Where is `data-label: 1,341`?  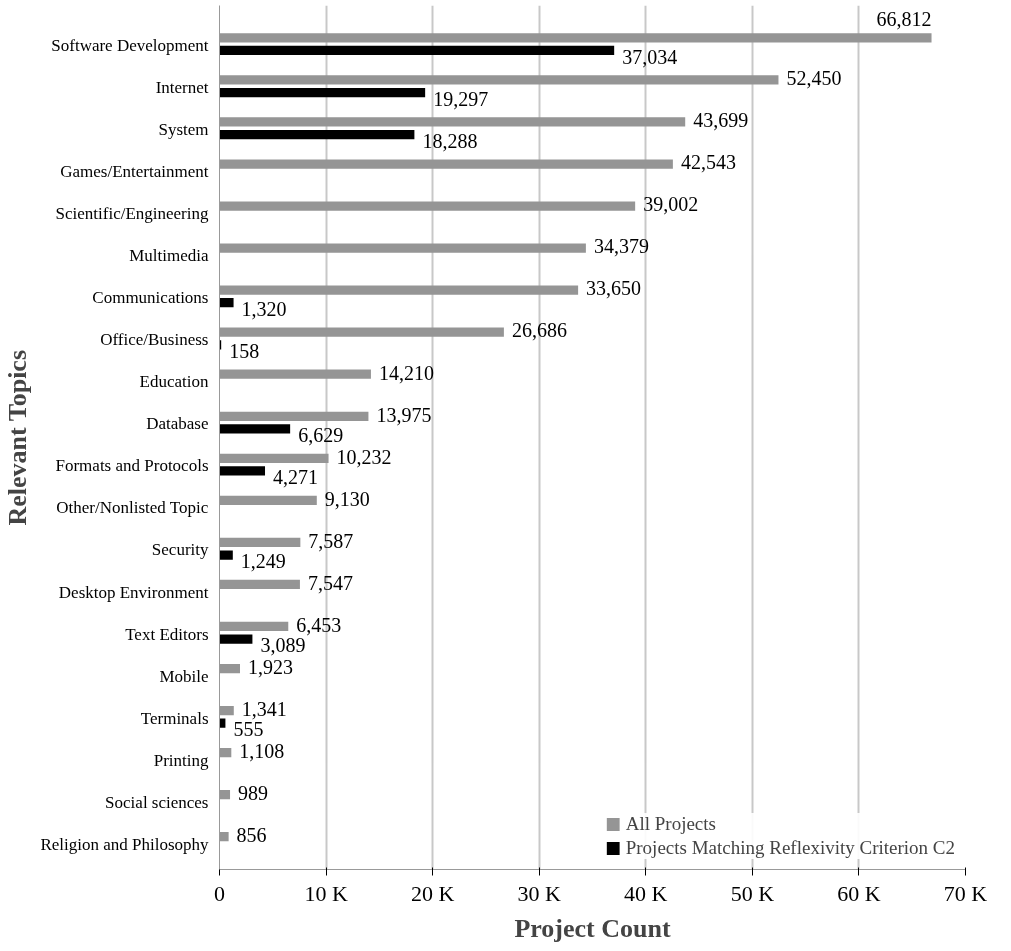
data-label: 1,341 is located at coordinates (264, 708).